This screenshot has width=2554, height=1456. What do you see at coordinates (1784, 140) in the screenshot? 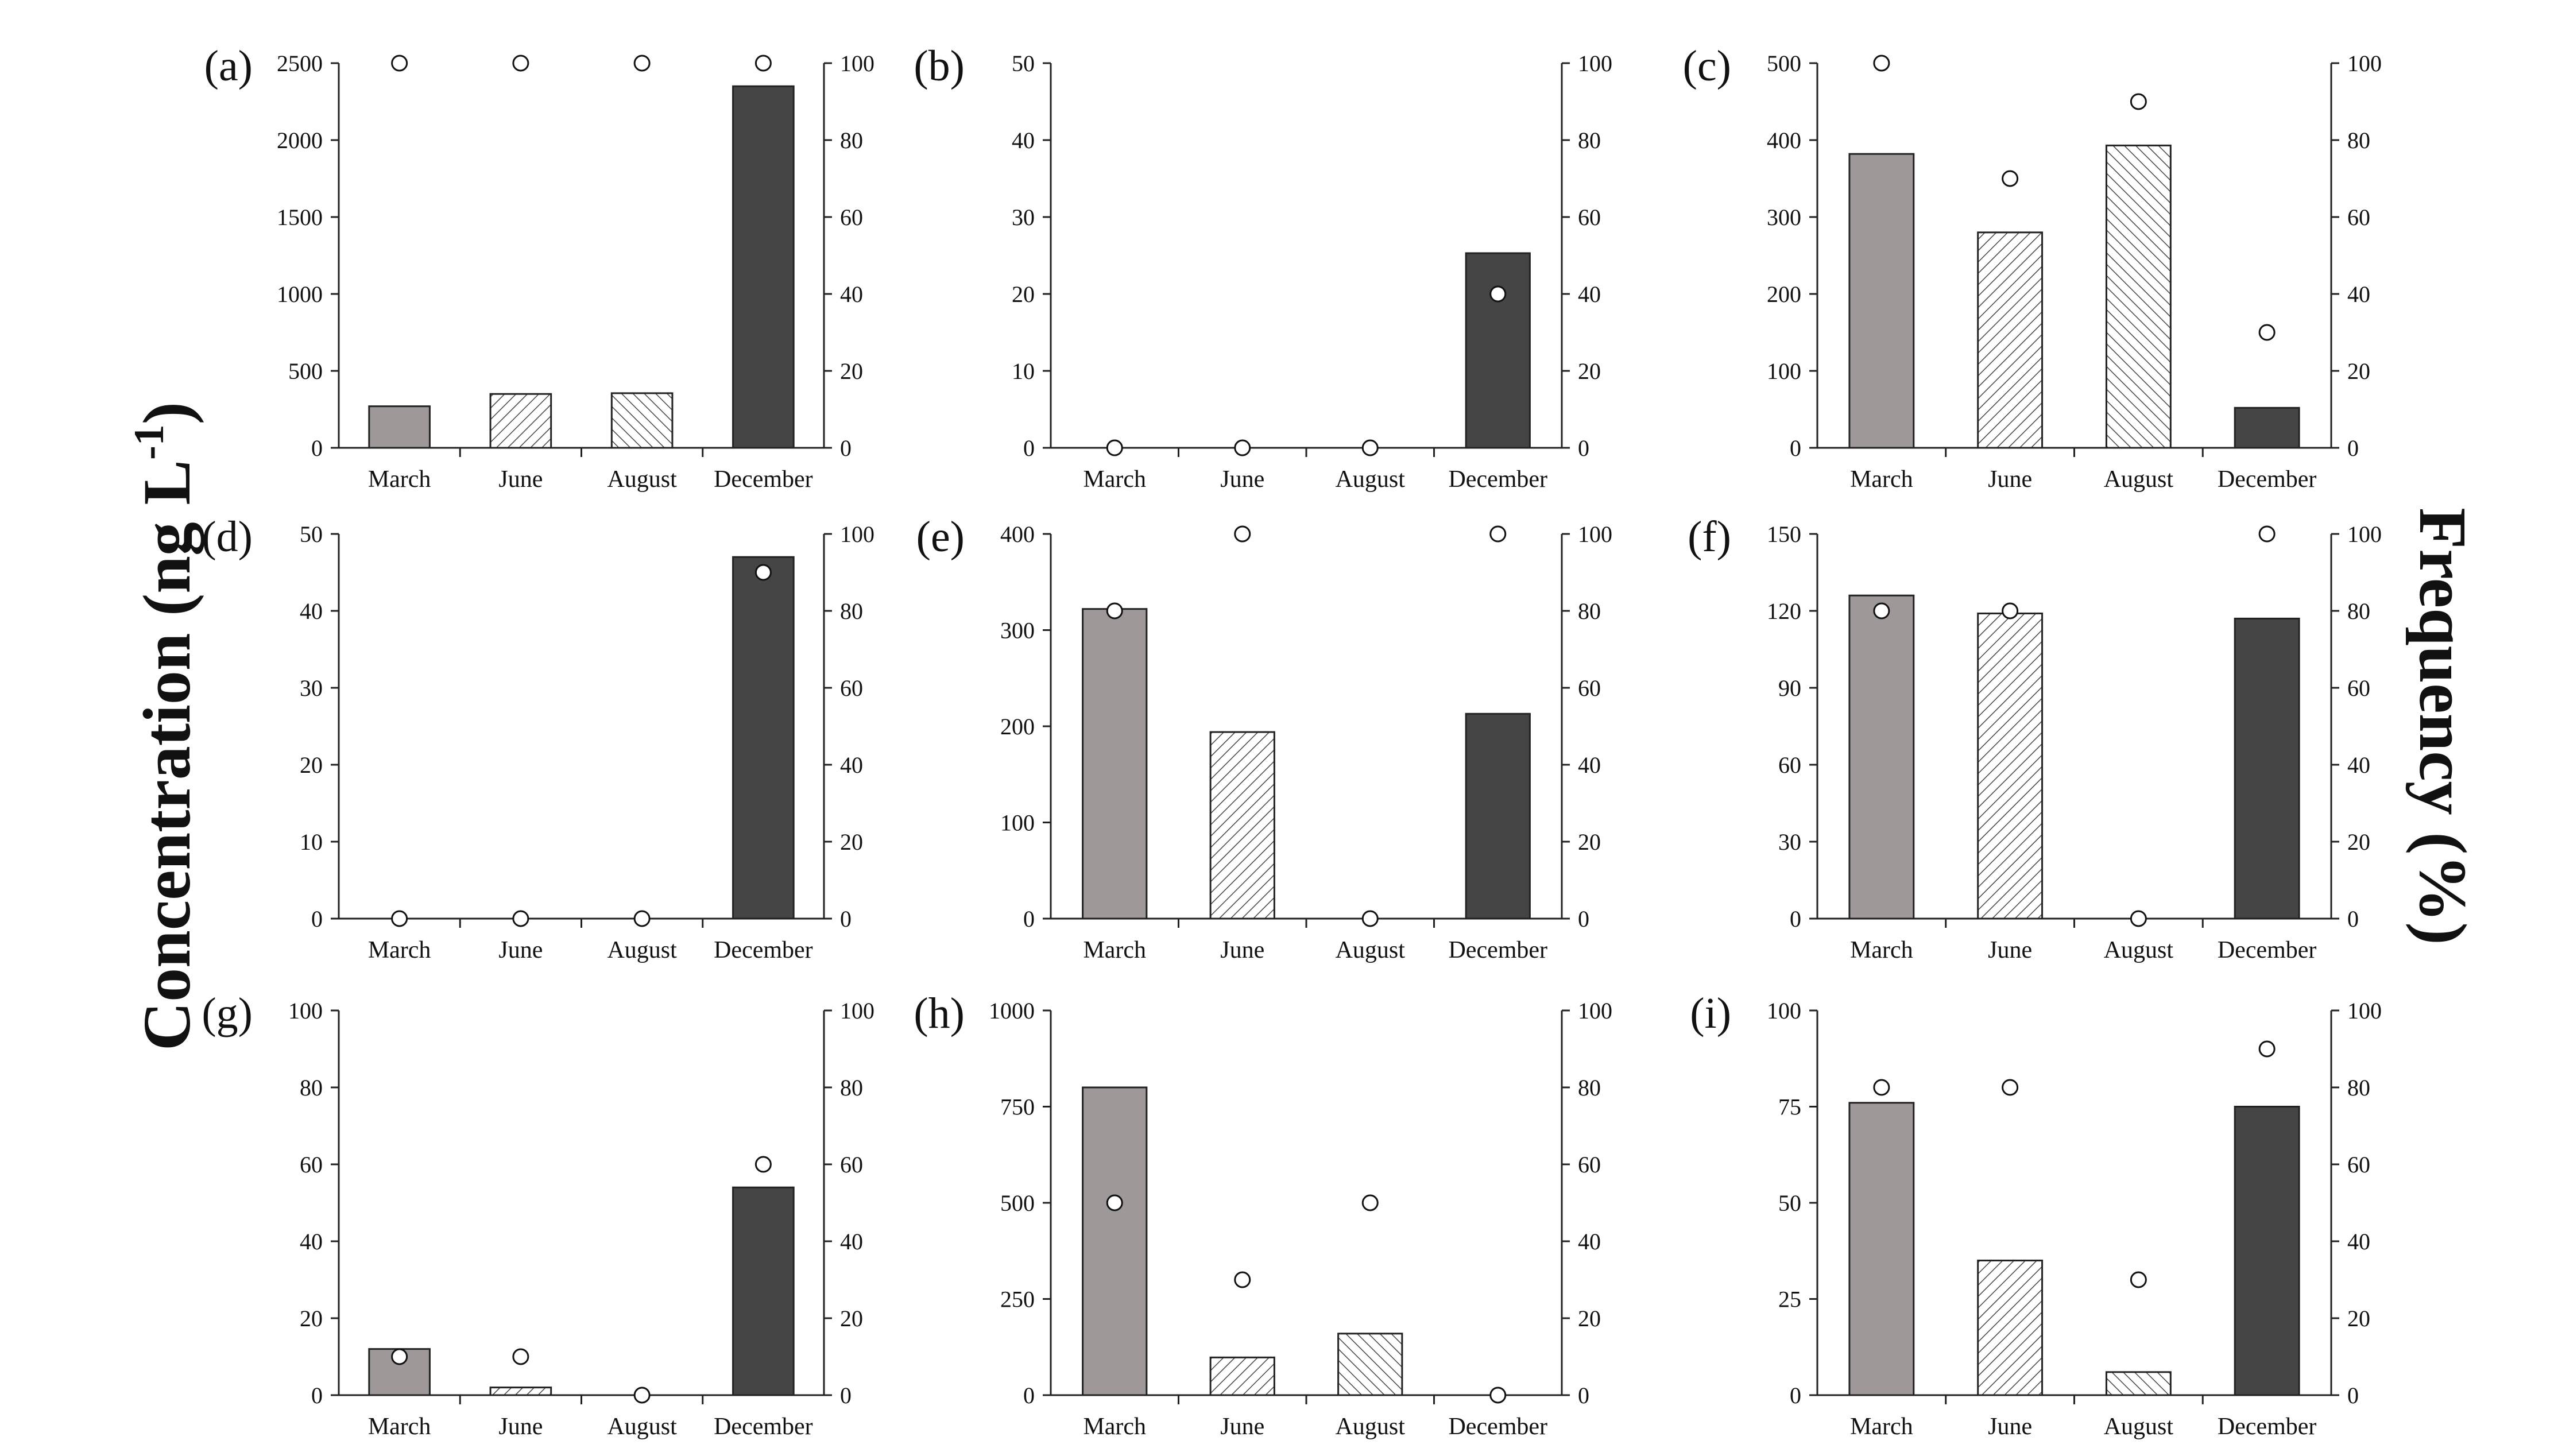
I see `left-tick-label: 400` at bounding box center [1784, 140].